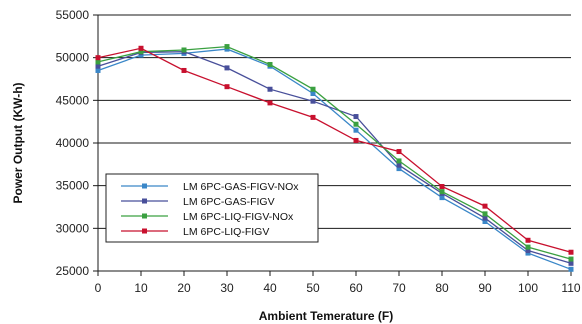  I want to click on x-tick-label: 100, so click(528, 288).